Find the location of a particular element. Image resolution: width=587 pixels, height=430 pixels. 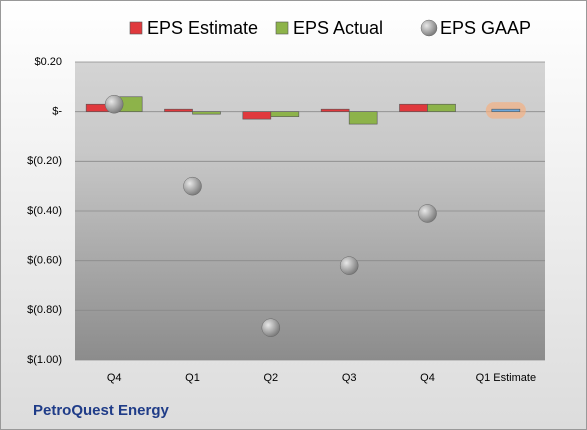

footer: PetroQuest Energy is located at coordinates (101, 410).